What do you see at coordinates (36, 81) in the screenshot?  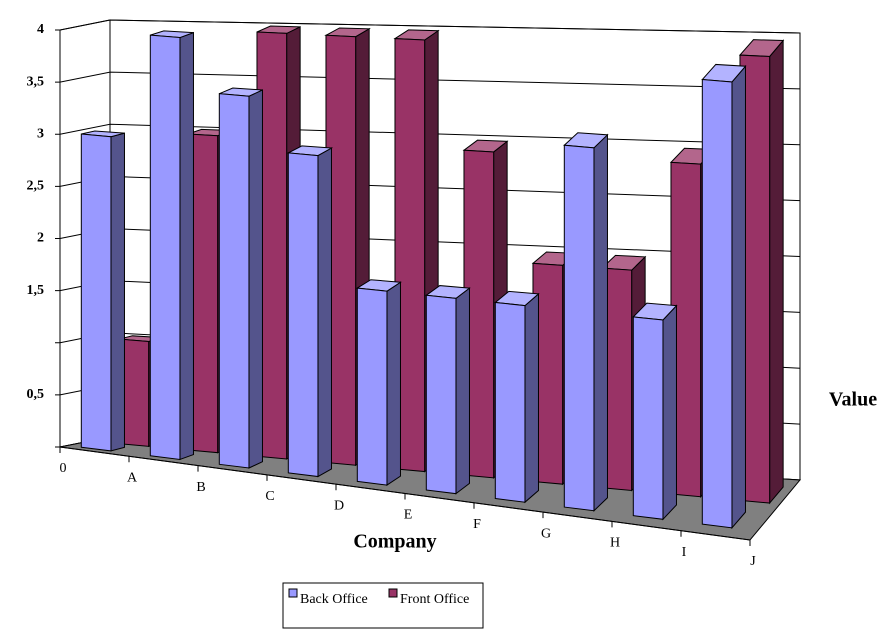 I see `y-tick-label: 3,5` at bounding box center [36, 81].